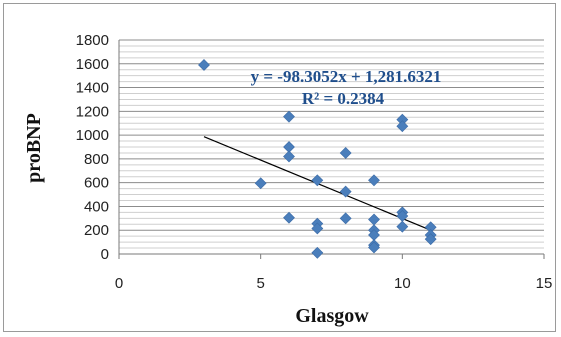  Describe the element at coordinates (544, 283) in the screenshot. I see `x-tick-label: 15` at that location.